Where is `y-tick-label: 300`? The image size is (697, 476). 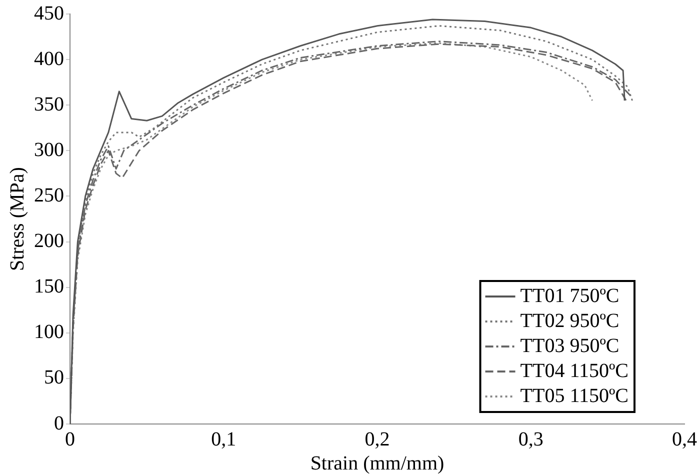
y-tick-label: 300 is located at coordinates (49, 149).